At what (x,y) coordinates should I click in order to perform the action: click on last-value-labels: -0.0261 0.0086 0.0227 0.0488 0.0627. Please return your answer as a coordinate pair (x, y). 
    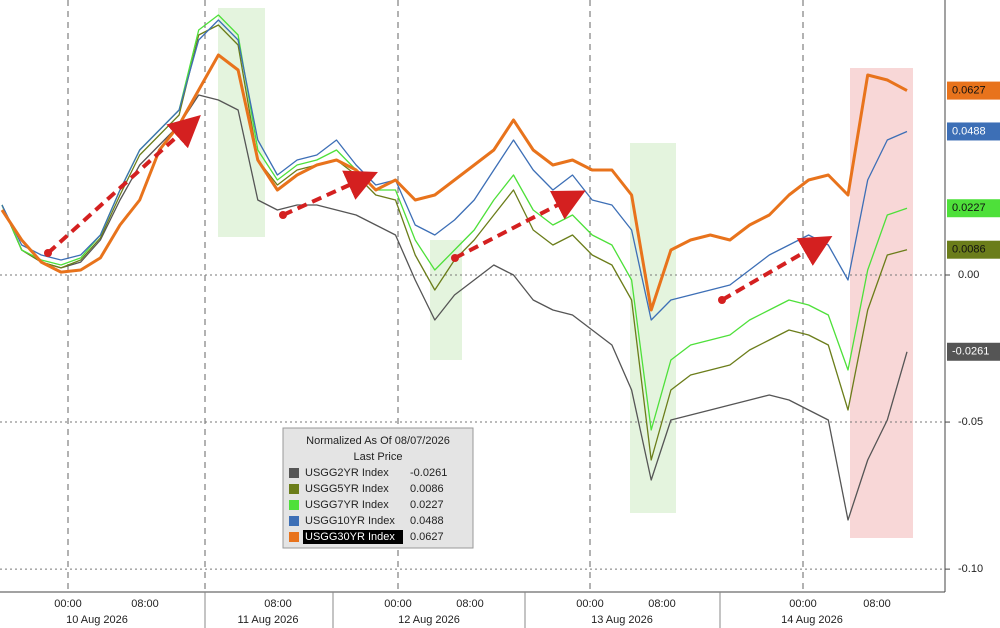
    Looking at the image, I should click on (973, 221).